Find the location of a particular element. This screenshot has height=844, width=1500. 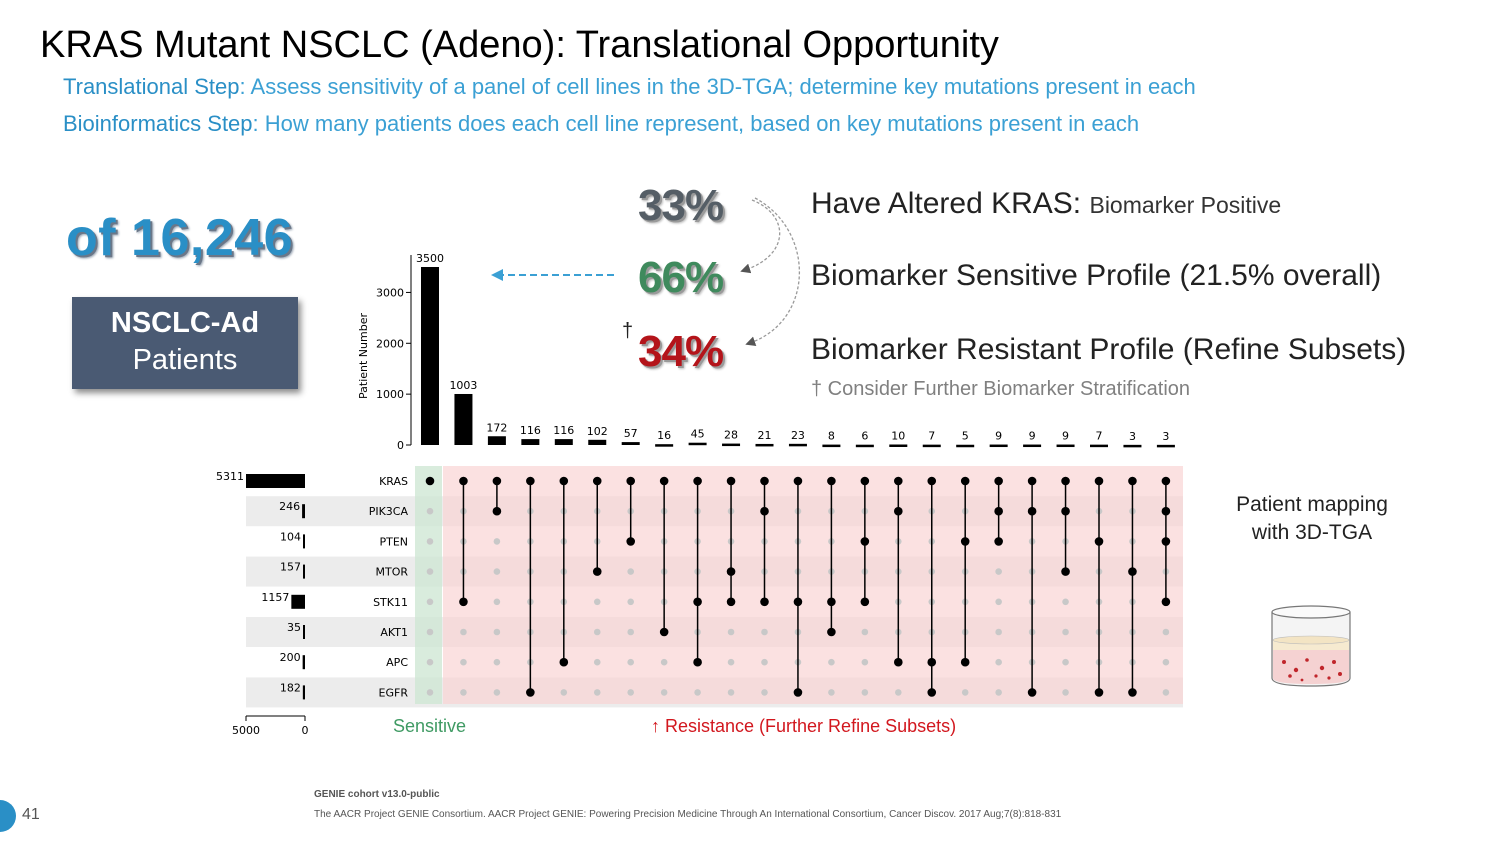

gene-label: PTEN is located at coordinates (393, 541).